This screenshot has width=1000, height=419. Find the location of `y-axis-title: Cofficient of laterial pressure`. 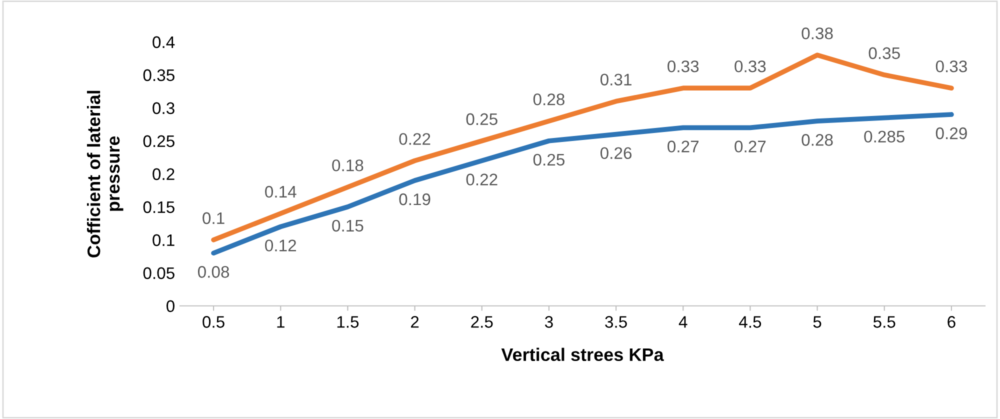

y-axis-title: Cofficient of laterial pressure is located at coordinates (105, 174).